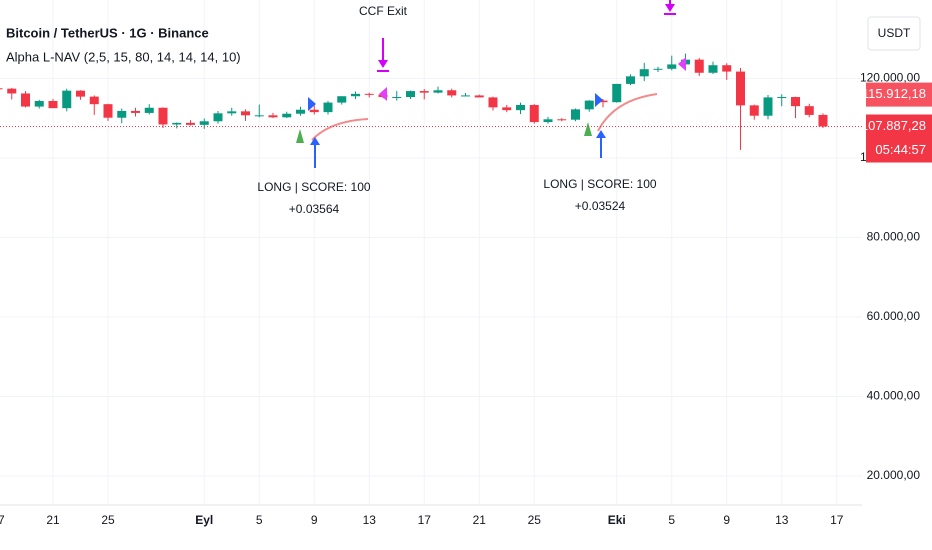 The width and height of the screenshot is (932, 550). I want to click on annotation: +0.03524, so click(600, 206).